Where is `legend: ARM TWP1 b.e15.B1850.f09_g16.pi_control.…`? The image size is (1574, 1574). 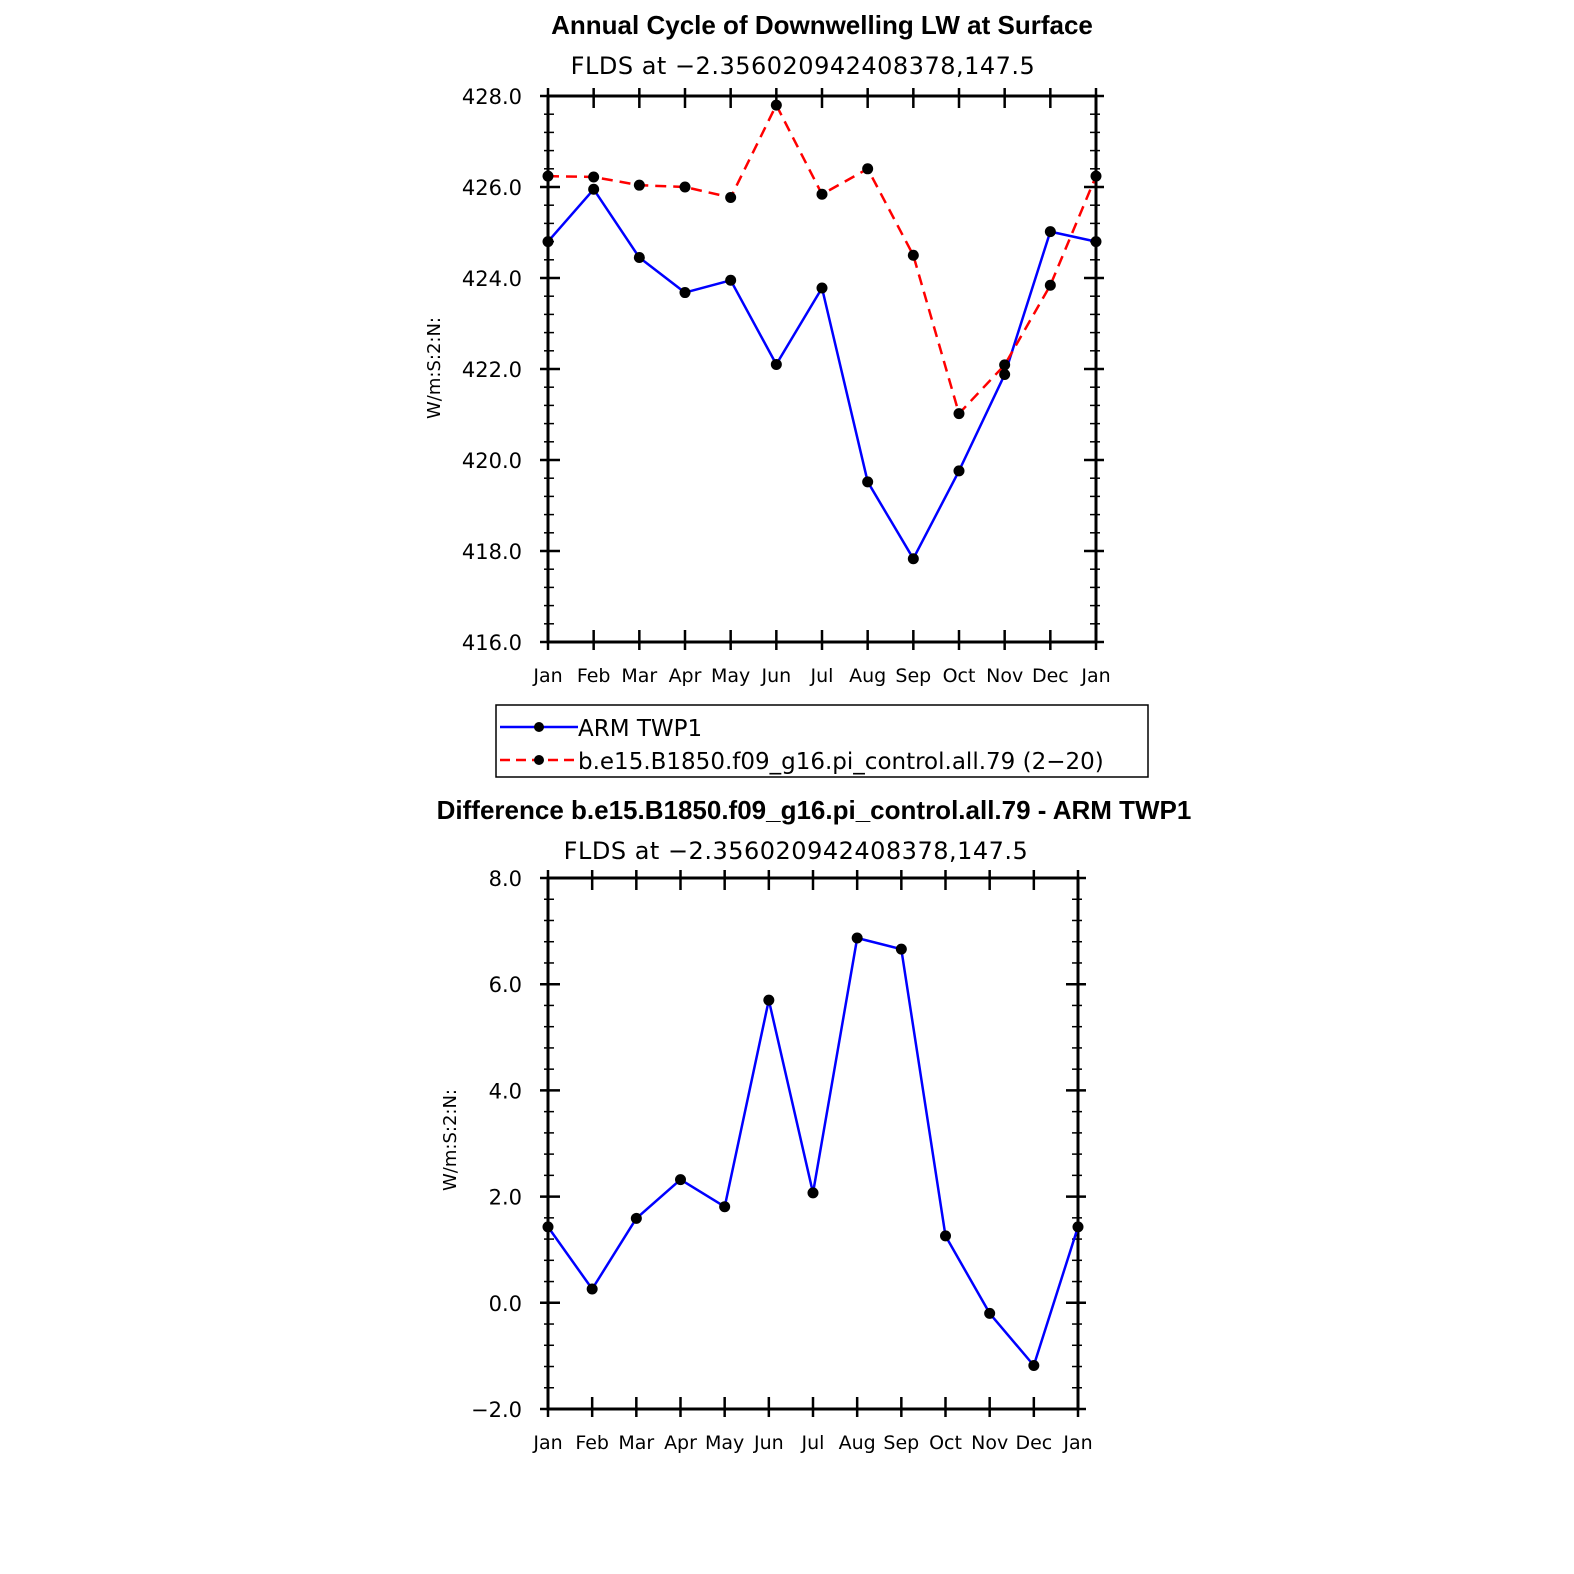 legend: ARM TWP1 b.e15.B1850.f09_g16.pi_control.… is located at coordinates (822, 741).